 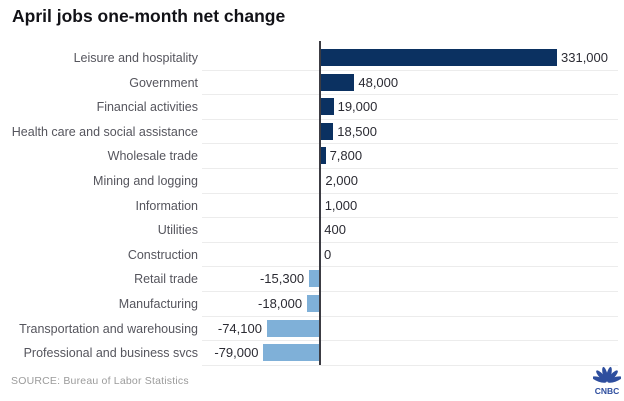 I want to click on category-label: Manufacturing, so click(x=158, y=303).